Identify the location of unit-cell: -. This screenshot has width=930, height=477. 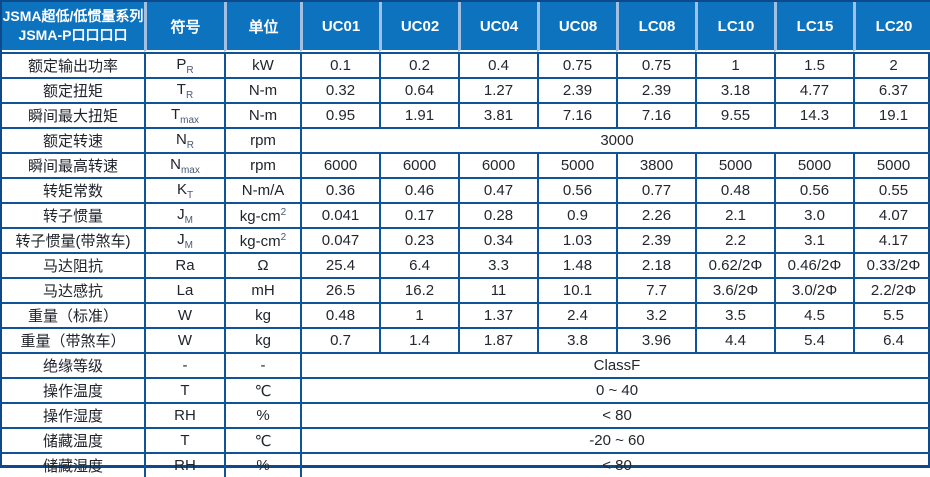
(262, 364).